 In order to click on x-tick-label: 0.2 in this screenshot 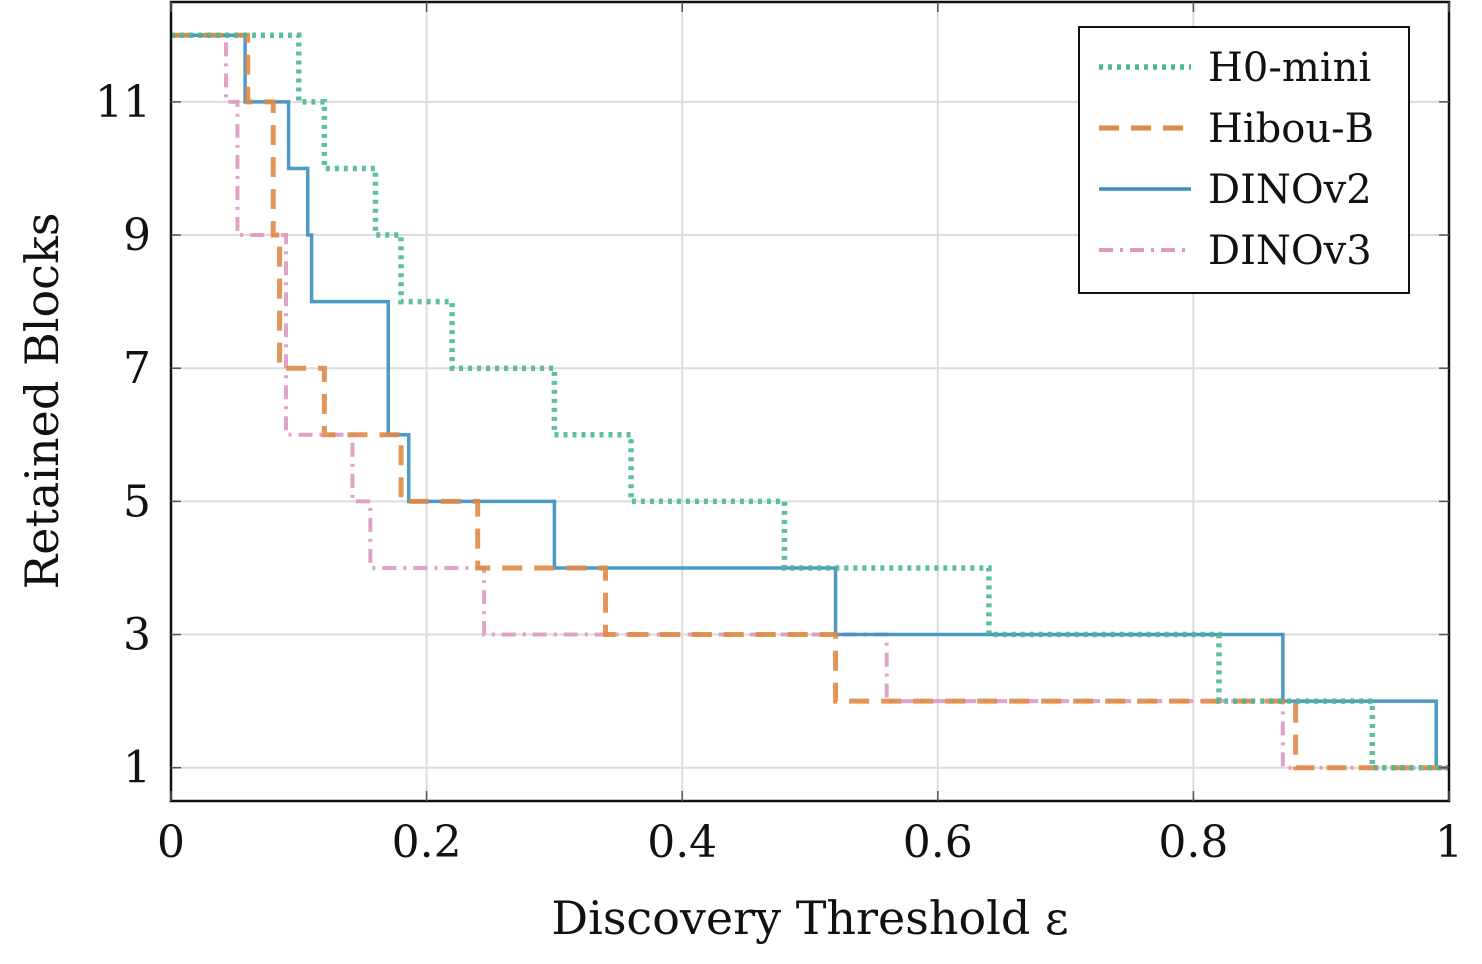, I will do `click(427, 842)`.